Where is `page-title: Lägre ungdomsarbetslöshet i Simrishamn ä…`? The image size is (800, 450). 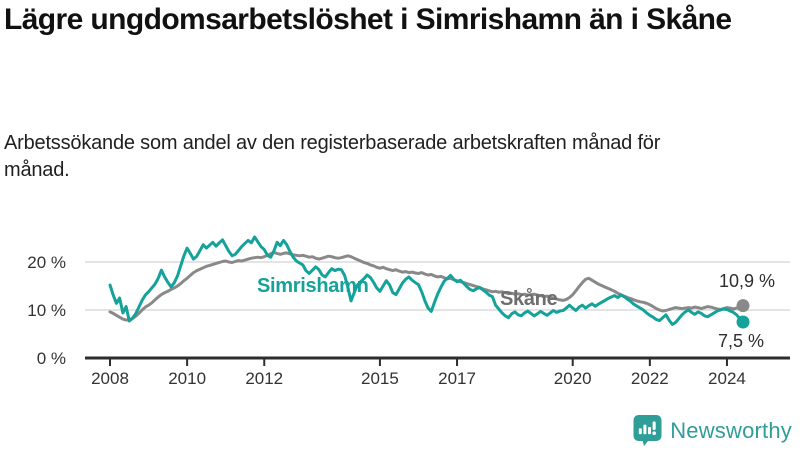 page-title: Lägre ungdomsarbetslöshet i Simrishamn ä… is located at coordinates (368, 19).